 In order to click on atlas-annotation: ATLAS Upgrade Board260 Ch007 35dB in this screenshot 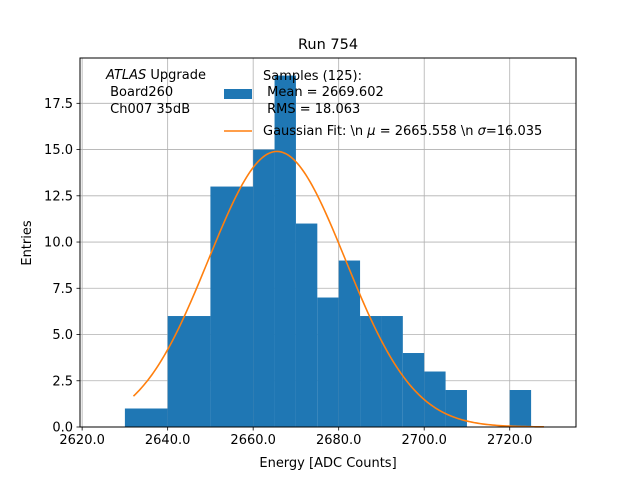, I will do `click(155, 92)`.